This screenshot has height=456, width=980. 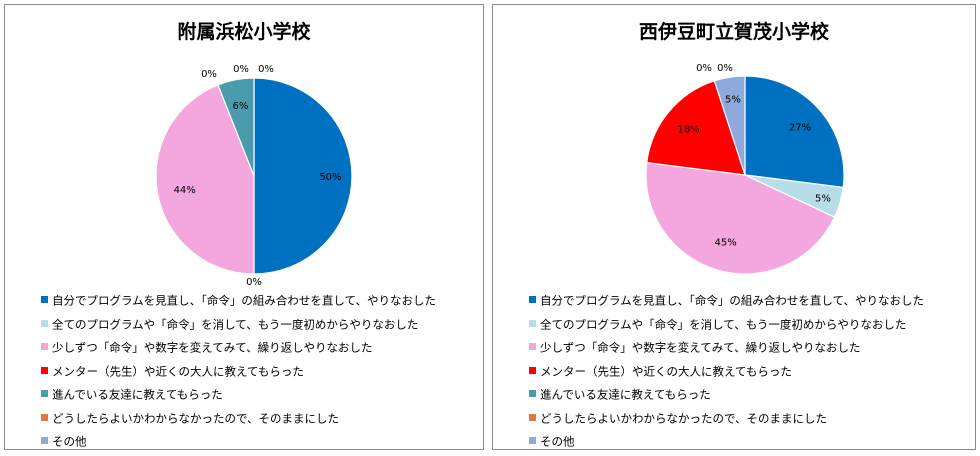 What do you see at coordinates (240, 106) in the screenshot?
I see `data-label: 6%` at bounding box center [240, 106].